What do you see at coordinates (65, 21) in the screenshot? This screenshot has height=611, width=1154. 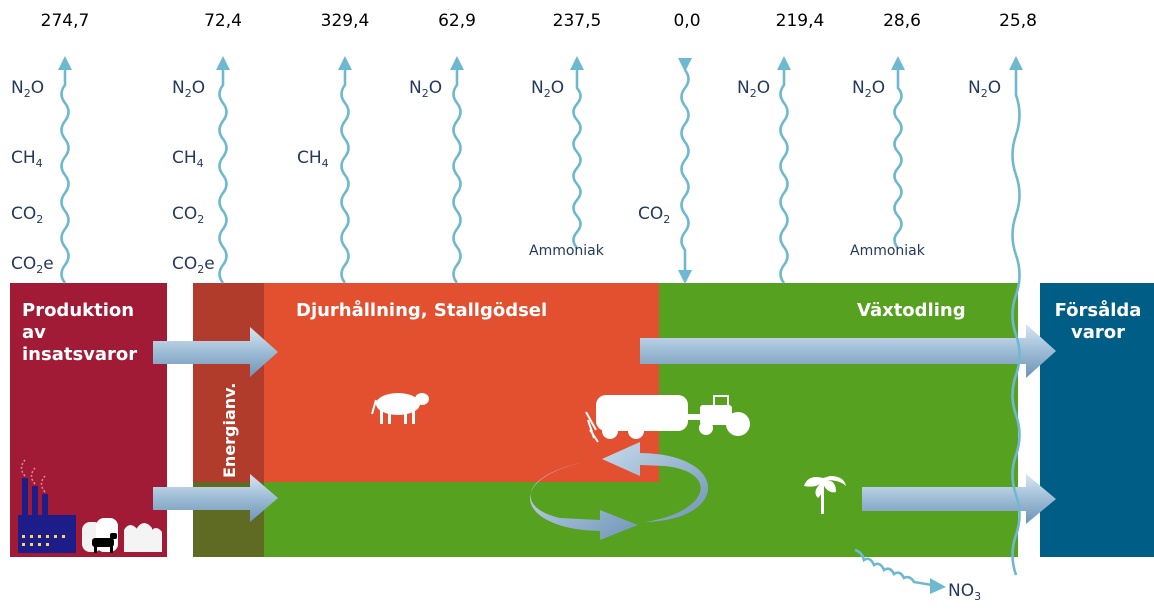 I see `value-label: 274,7` at bounding box center [65, 21].